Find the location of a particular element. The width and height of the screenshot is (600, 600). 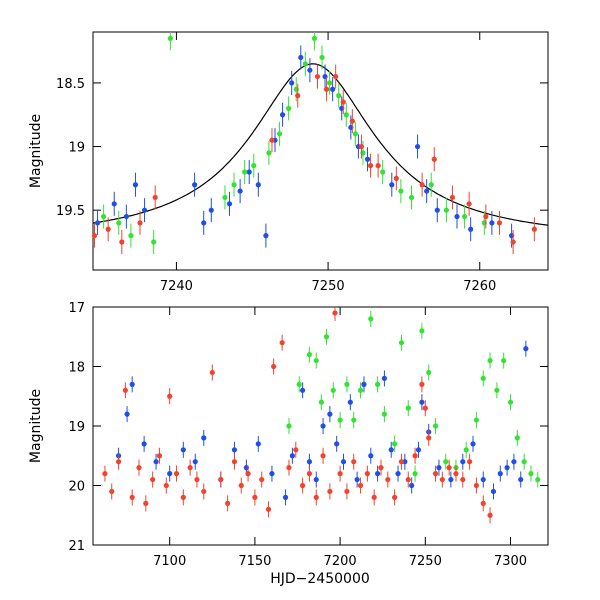

top-y-tick-label: 19.5 is located at coordinates (70, 211).